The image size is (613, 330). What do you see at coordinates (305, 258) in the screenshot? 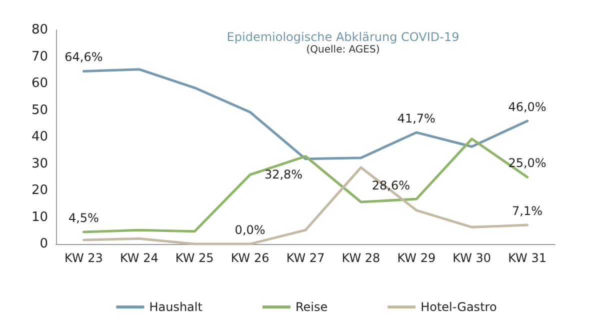
I see `x-tick-label: KW 27` at bounding box center [305, 258].